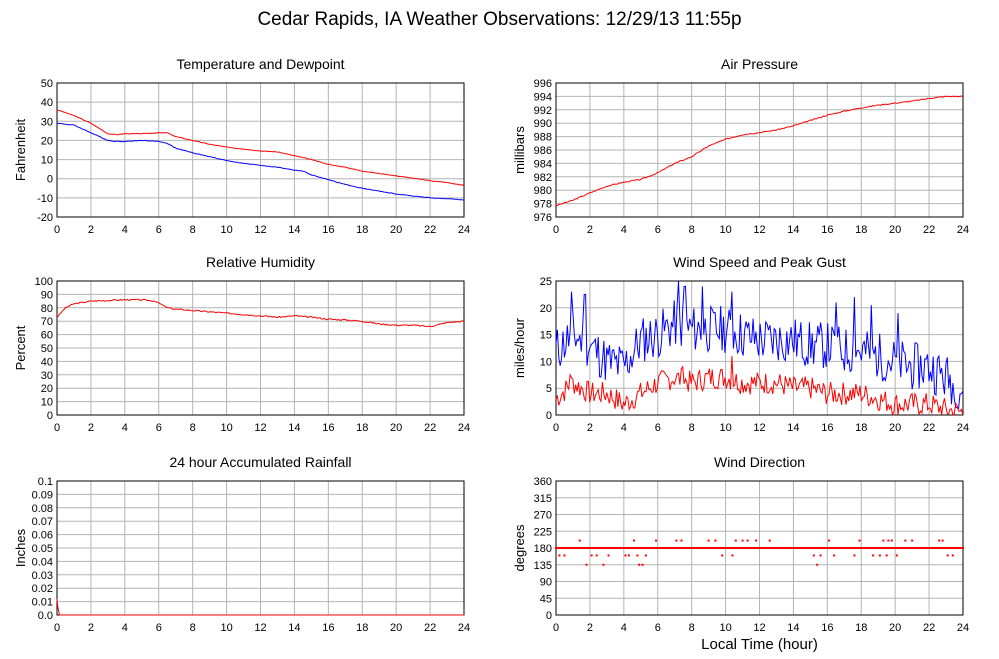 The height and width of the screenshot is (659, 999). What do you see at coordinates (543, 516) in the screenshot?
I see `y-tick-label: 270` at bounding box center [543, 516].